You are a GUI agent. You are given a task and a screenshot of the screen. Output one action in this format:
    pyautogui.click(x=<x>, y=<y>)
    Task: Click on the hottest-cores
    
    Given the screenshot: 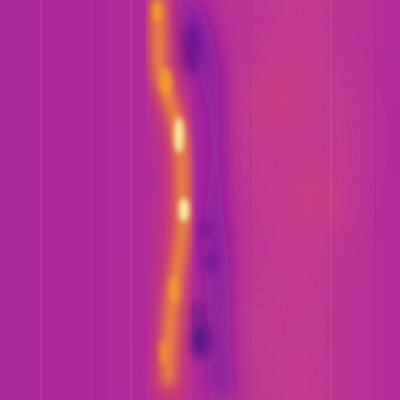 What is the action you would take?
    pyautogui.click(x=171, y=183)
    